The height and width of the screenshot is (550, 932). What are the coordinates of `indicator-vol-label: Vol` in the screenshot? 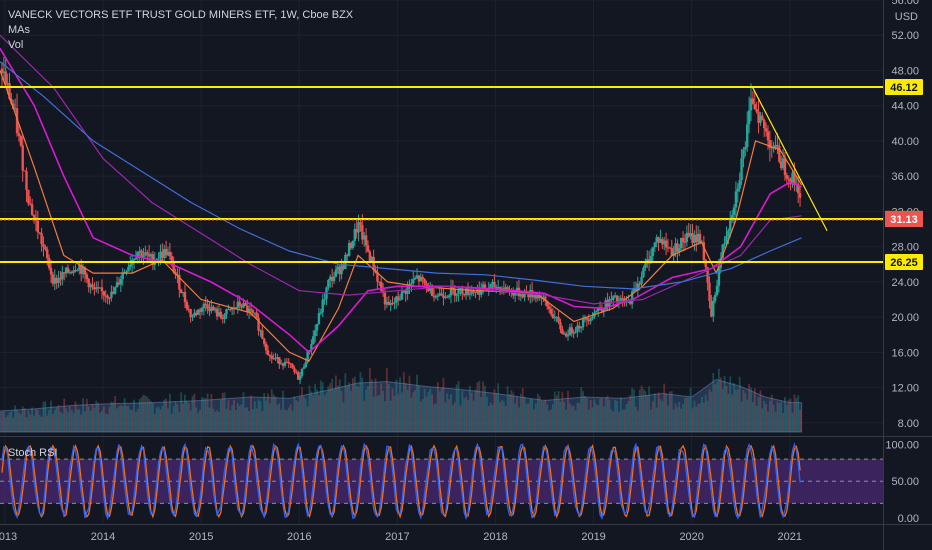 It's located at (16, 45).